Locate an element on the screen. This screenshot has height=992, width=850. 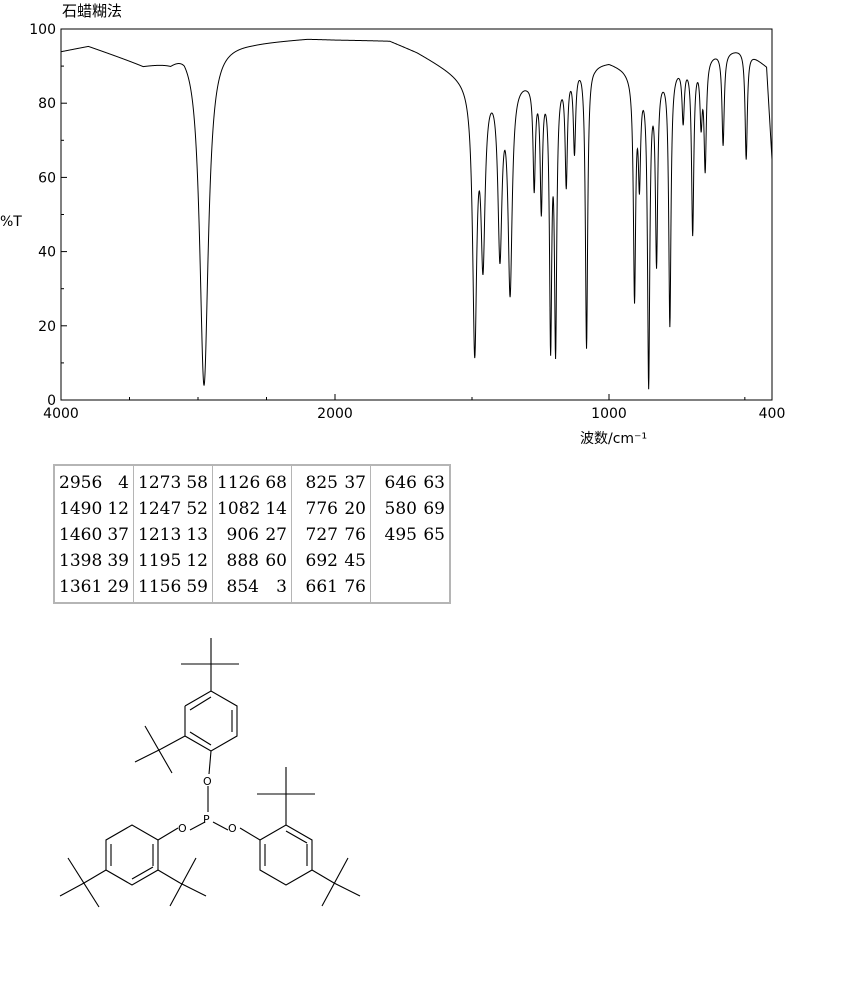
peak-transmittance: 59 is located at coordinates (197, 587).